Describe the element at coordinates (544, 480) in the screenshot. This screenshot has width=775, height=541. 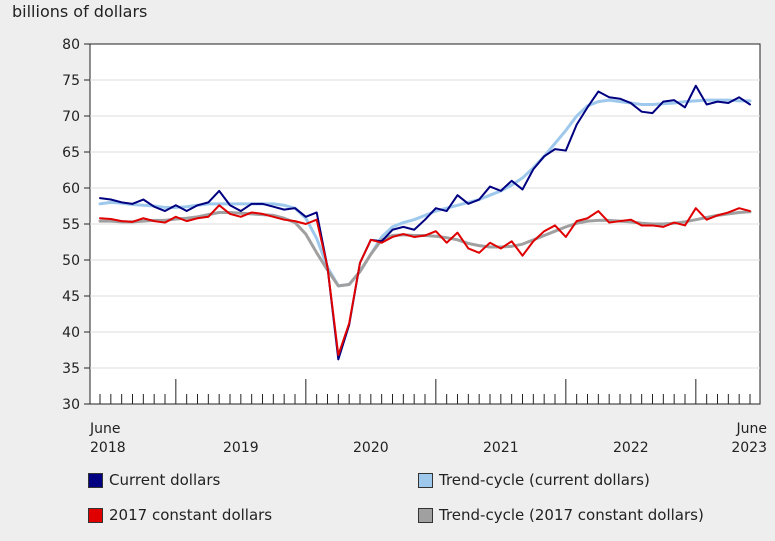
I see `legend-label: Trend-cycle (current dollars)` at that location.